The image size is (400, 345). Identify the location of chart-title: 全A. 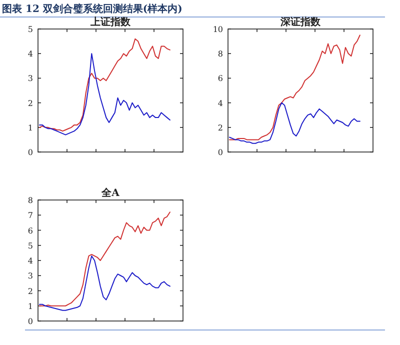
(110, 193).